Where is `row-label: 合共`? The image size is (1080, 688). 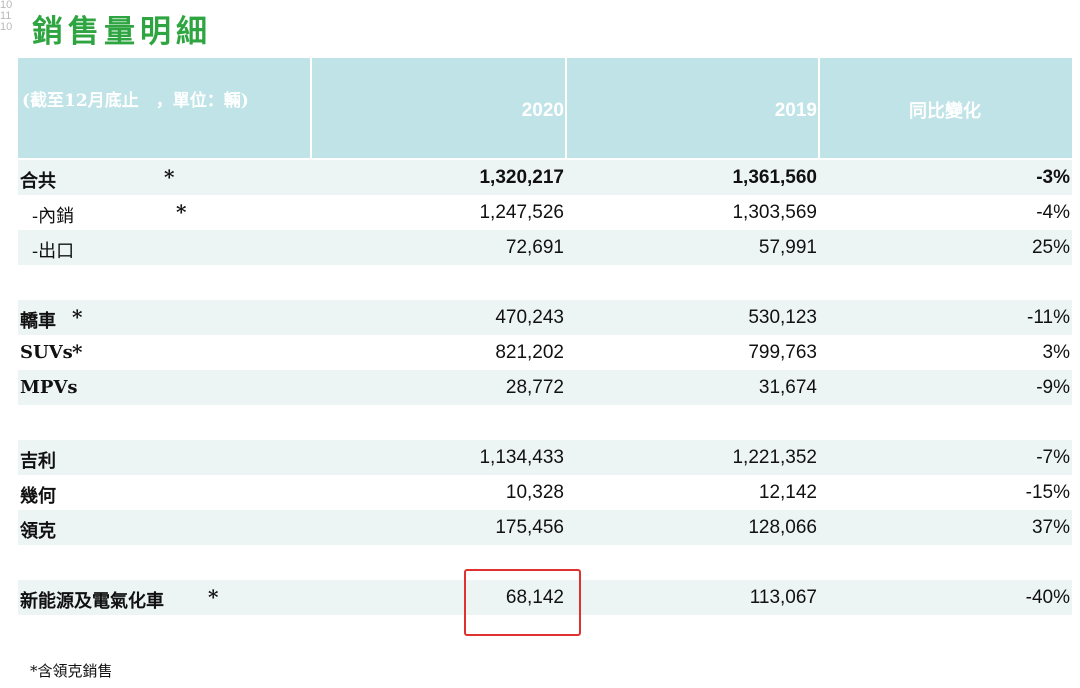
row-label: 合共 is located at coordinates (38, 181).